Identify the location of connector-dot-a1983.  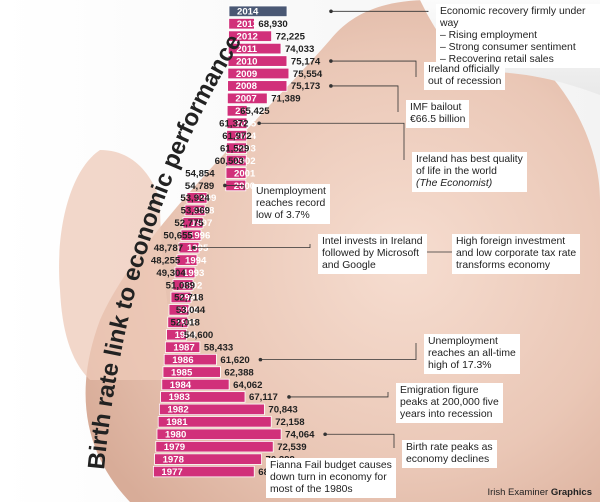
(289, 397).